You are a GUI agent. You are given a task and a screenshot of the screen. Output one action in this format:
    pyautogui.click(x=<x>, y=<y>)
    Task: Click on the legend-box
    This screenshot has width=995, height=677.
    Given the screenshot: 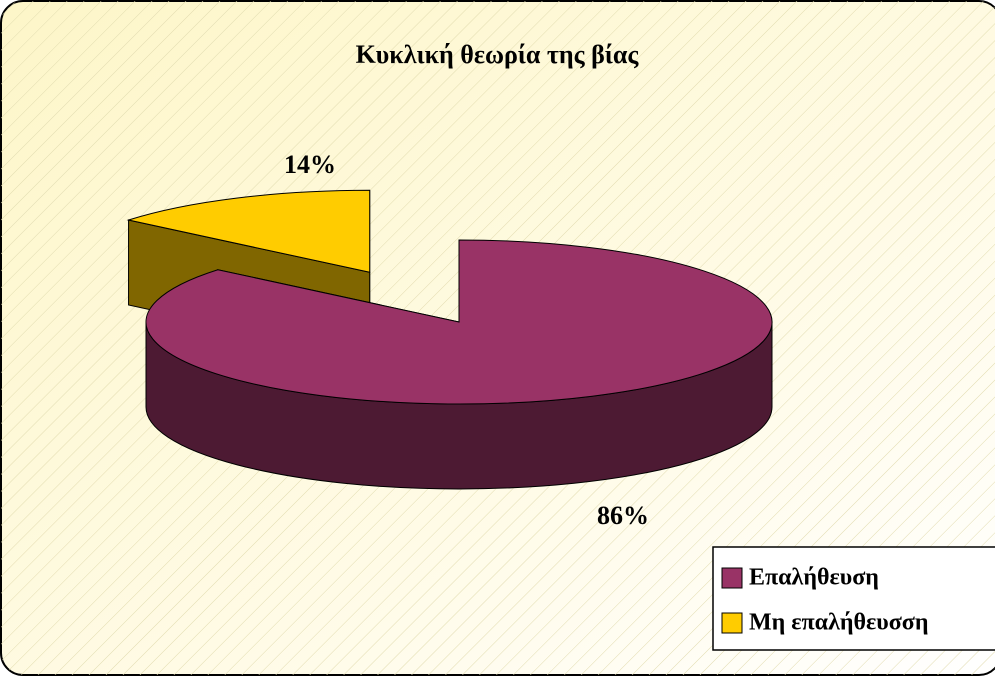 What is the action you would take?
    pyautogui.click(x=853, y=598)
    